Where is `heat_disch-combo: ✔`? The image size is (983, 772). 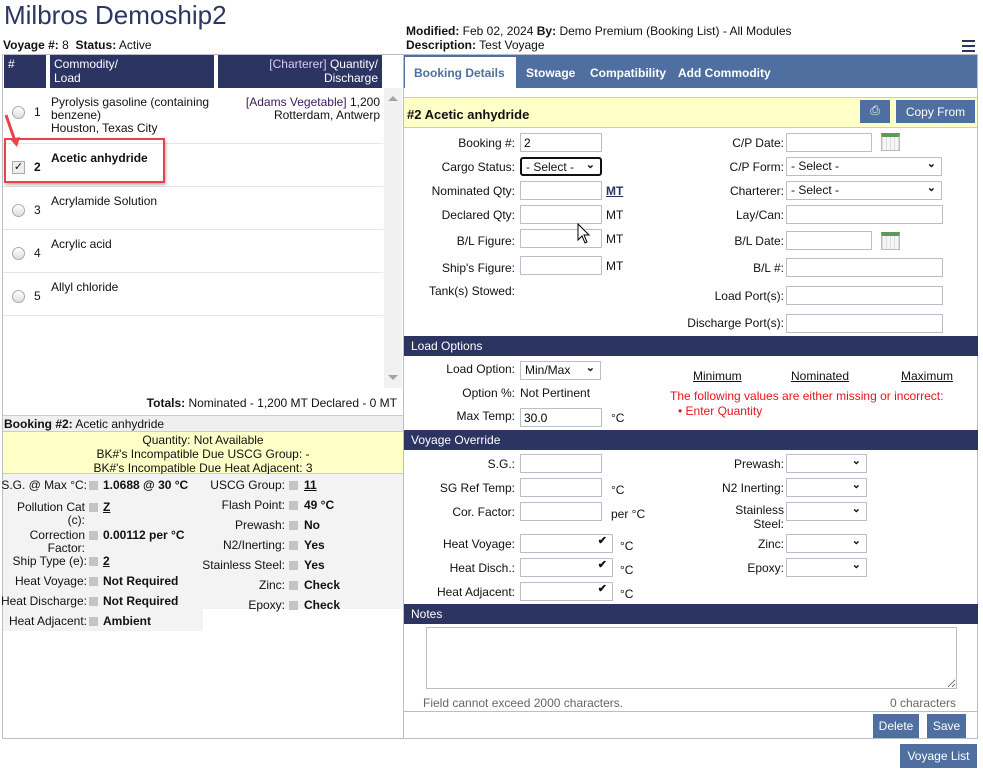
heat_disch-combo: ✔ is located at coordinates (566, 567).